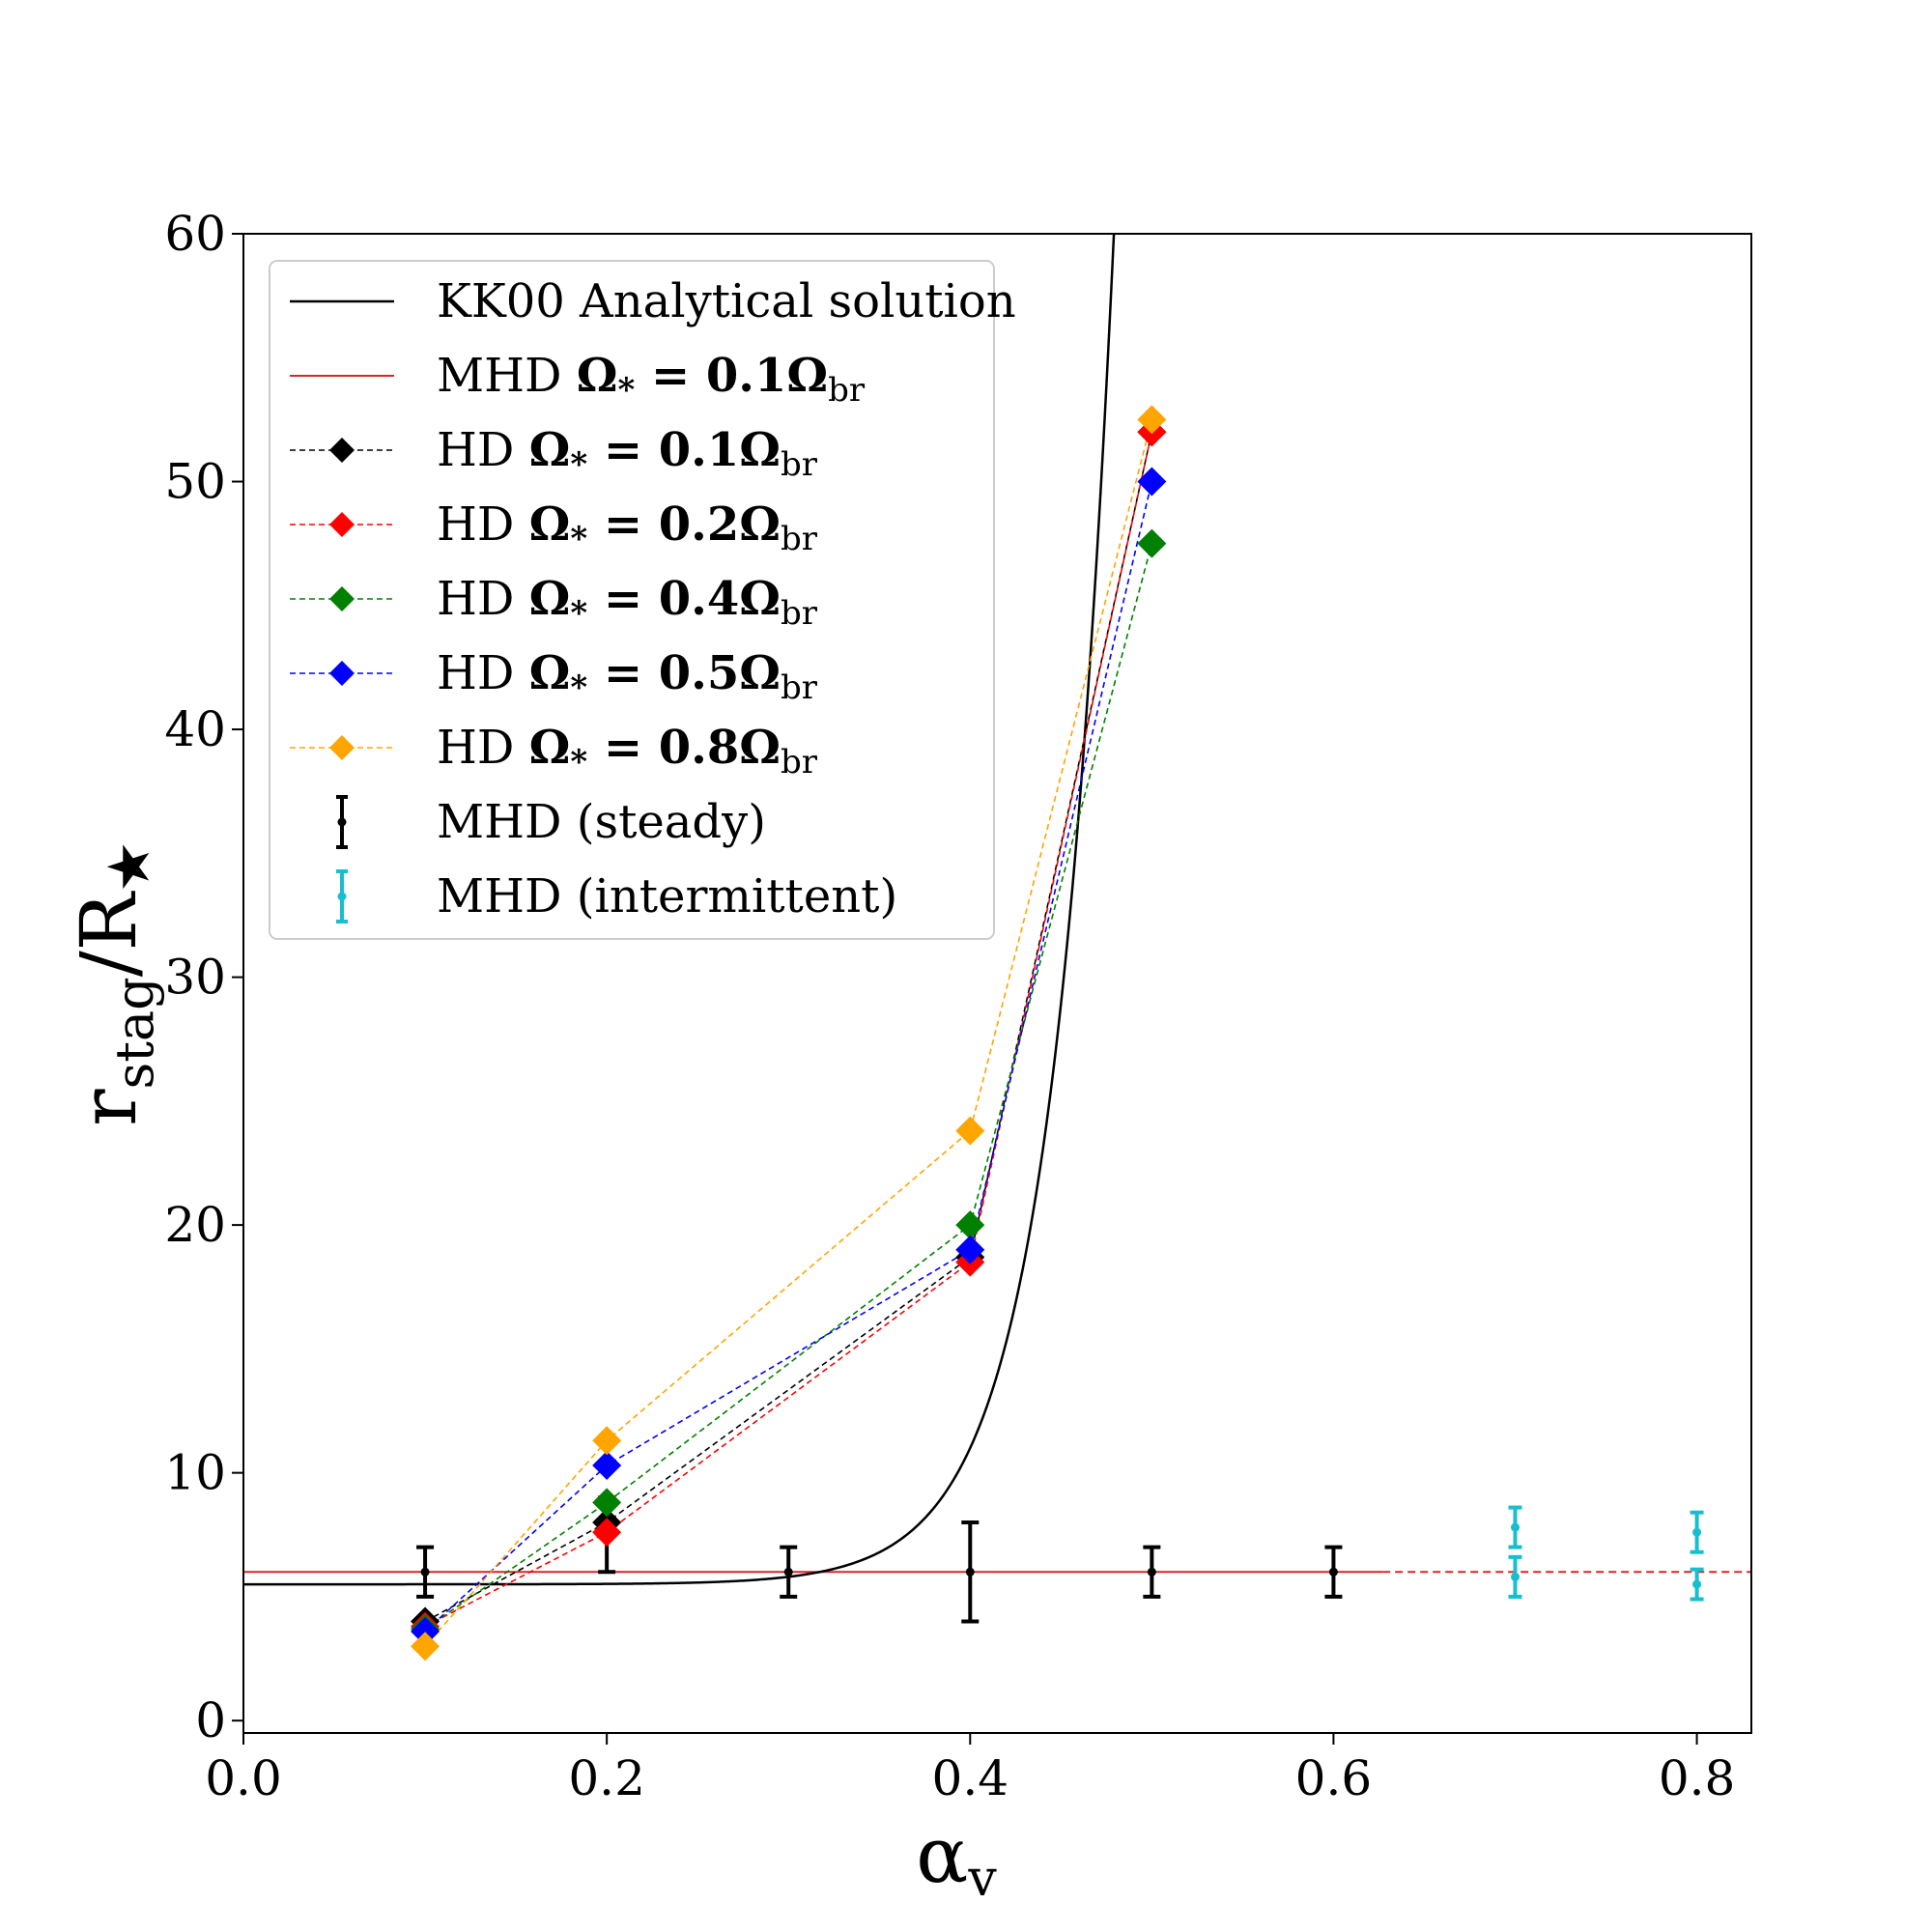 Image resolution: width=1932 pixels, height=1932 pixels. Describe the element at coordinates (342, 896) in the screenshot. I see `legend-handle-point-intermittent` at that location.